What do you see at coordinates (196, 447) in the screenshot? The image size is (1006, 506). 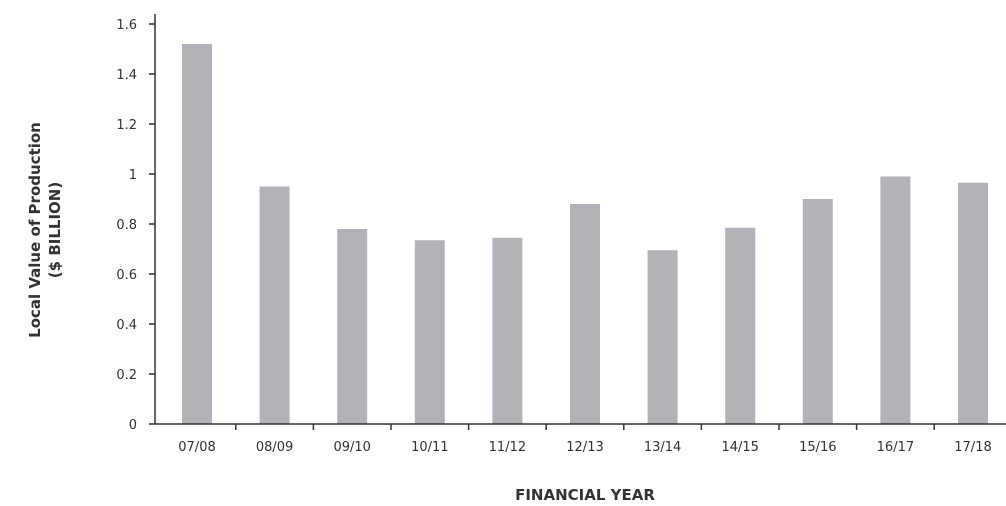 I see `x-tick-label: 07/08` at bounding box center [196, 447].